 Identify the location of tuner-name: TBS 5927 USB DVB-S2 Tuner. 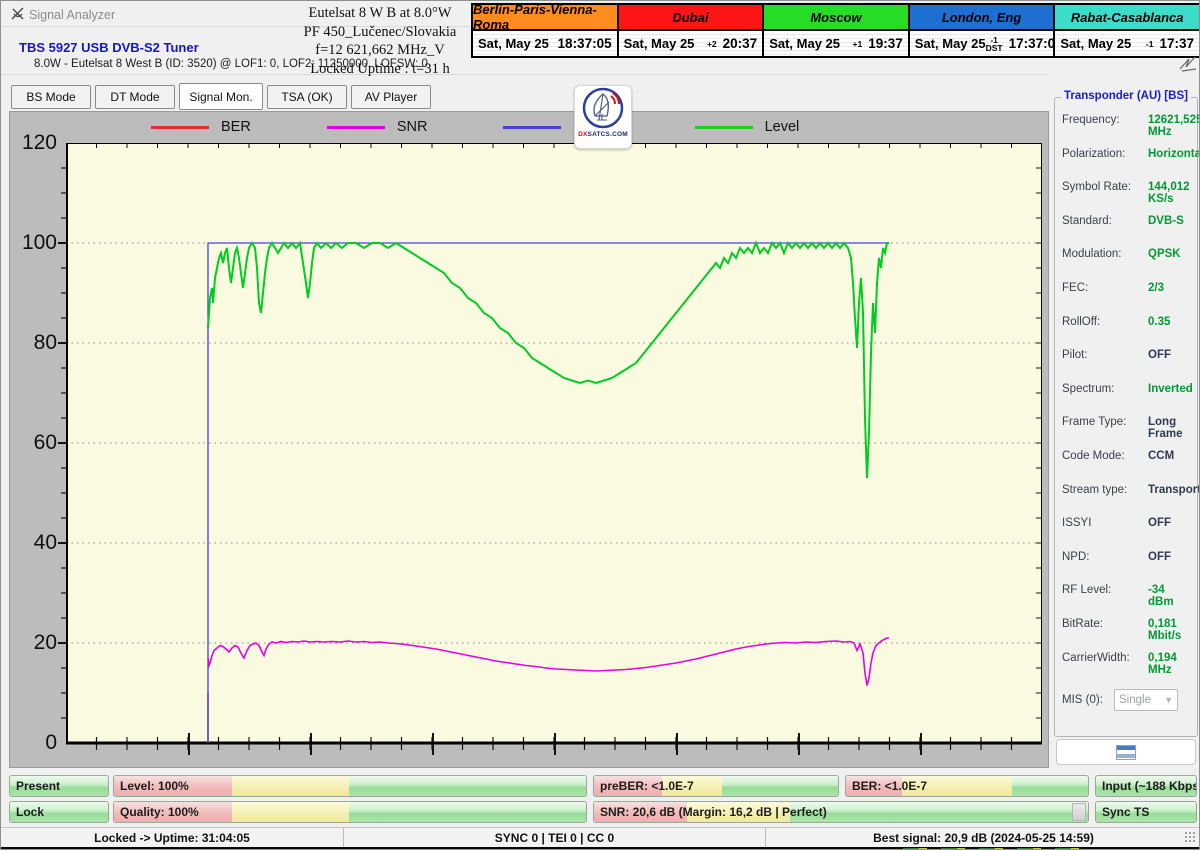
(109, 47).